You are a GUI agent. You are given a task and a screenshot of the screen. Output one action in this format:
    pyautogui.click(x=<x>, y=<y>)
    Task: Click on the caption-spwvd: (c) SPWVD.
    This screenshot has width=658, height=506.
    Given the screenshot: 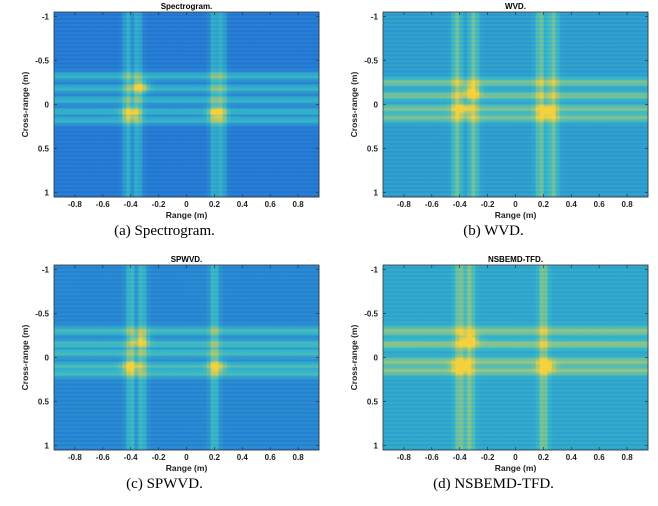 What is the action you would take?
    pyautogui.click(x=164, y=484)
    